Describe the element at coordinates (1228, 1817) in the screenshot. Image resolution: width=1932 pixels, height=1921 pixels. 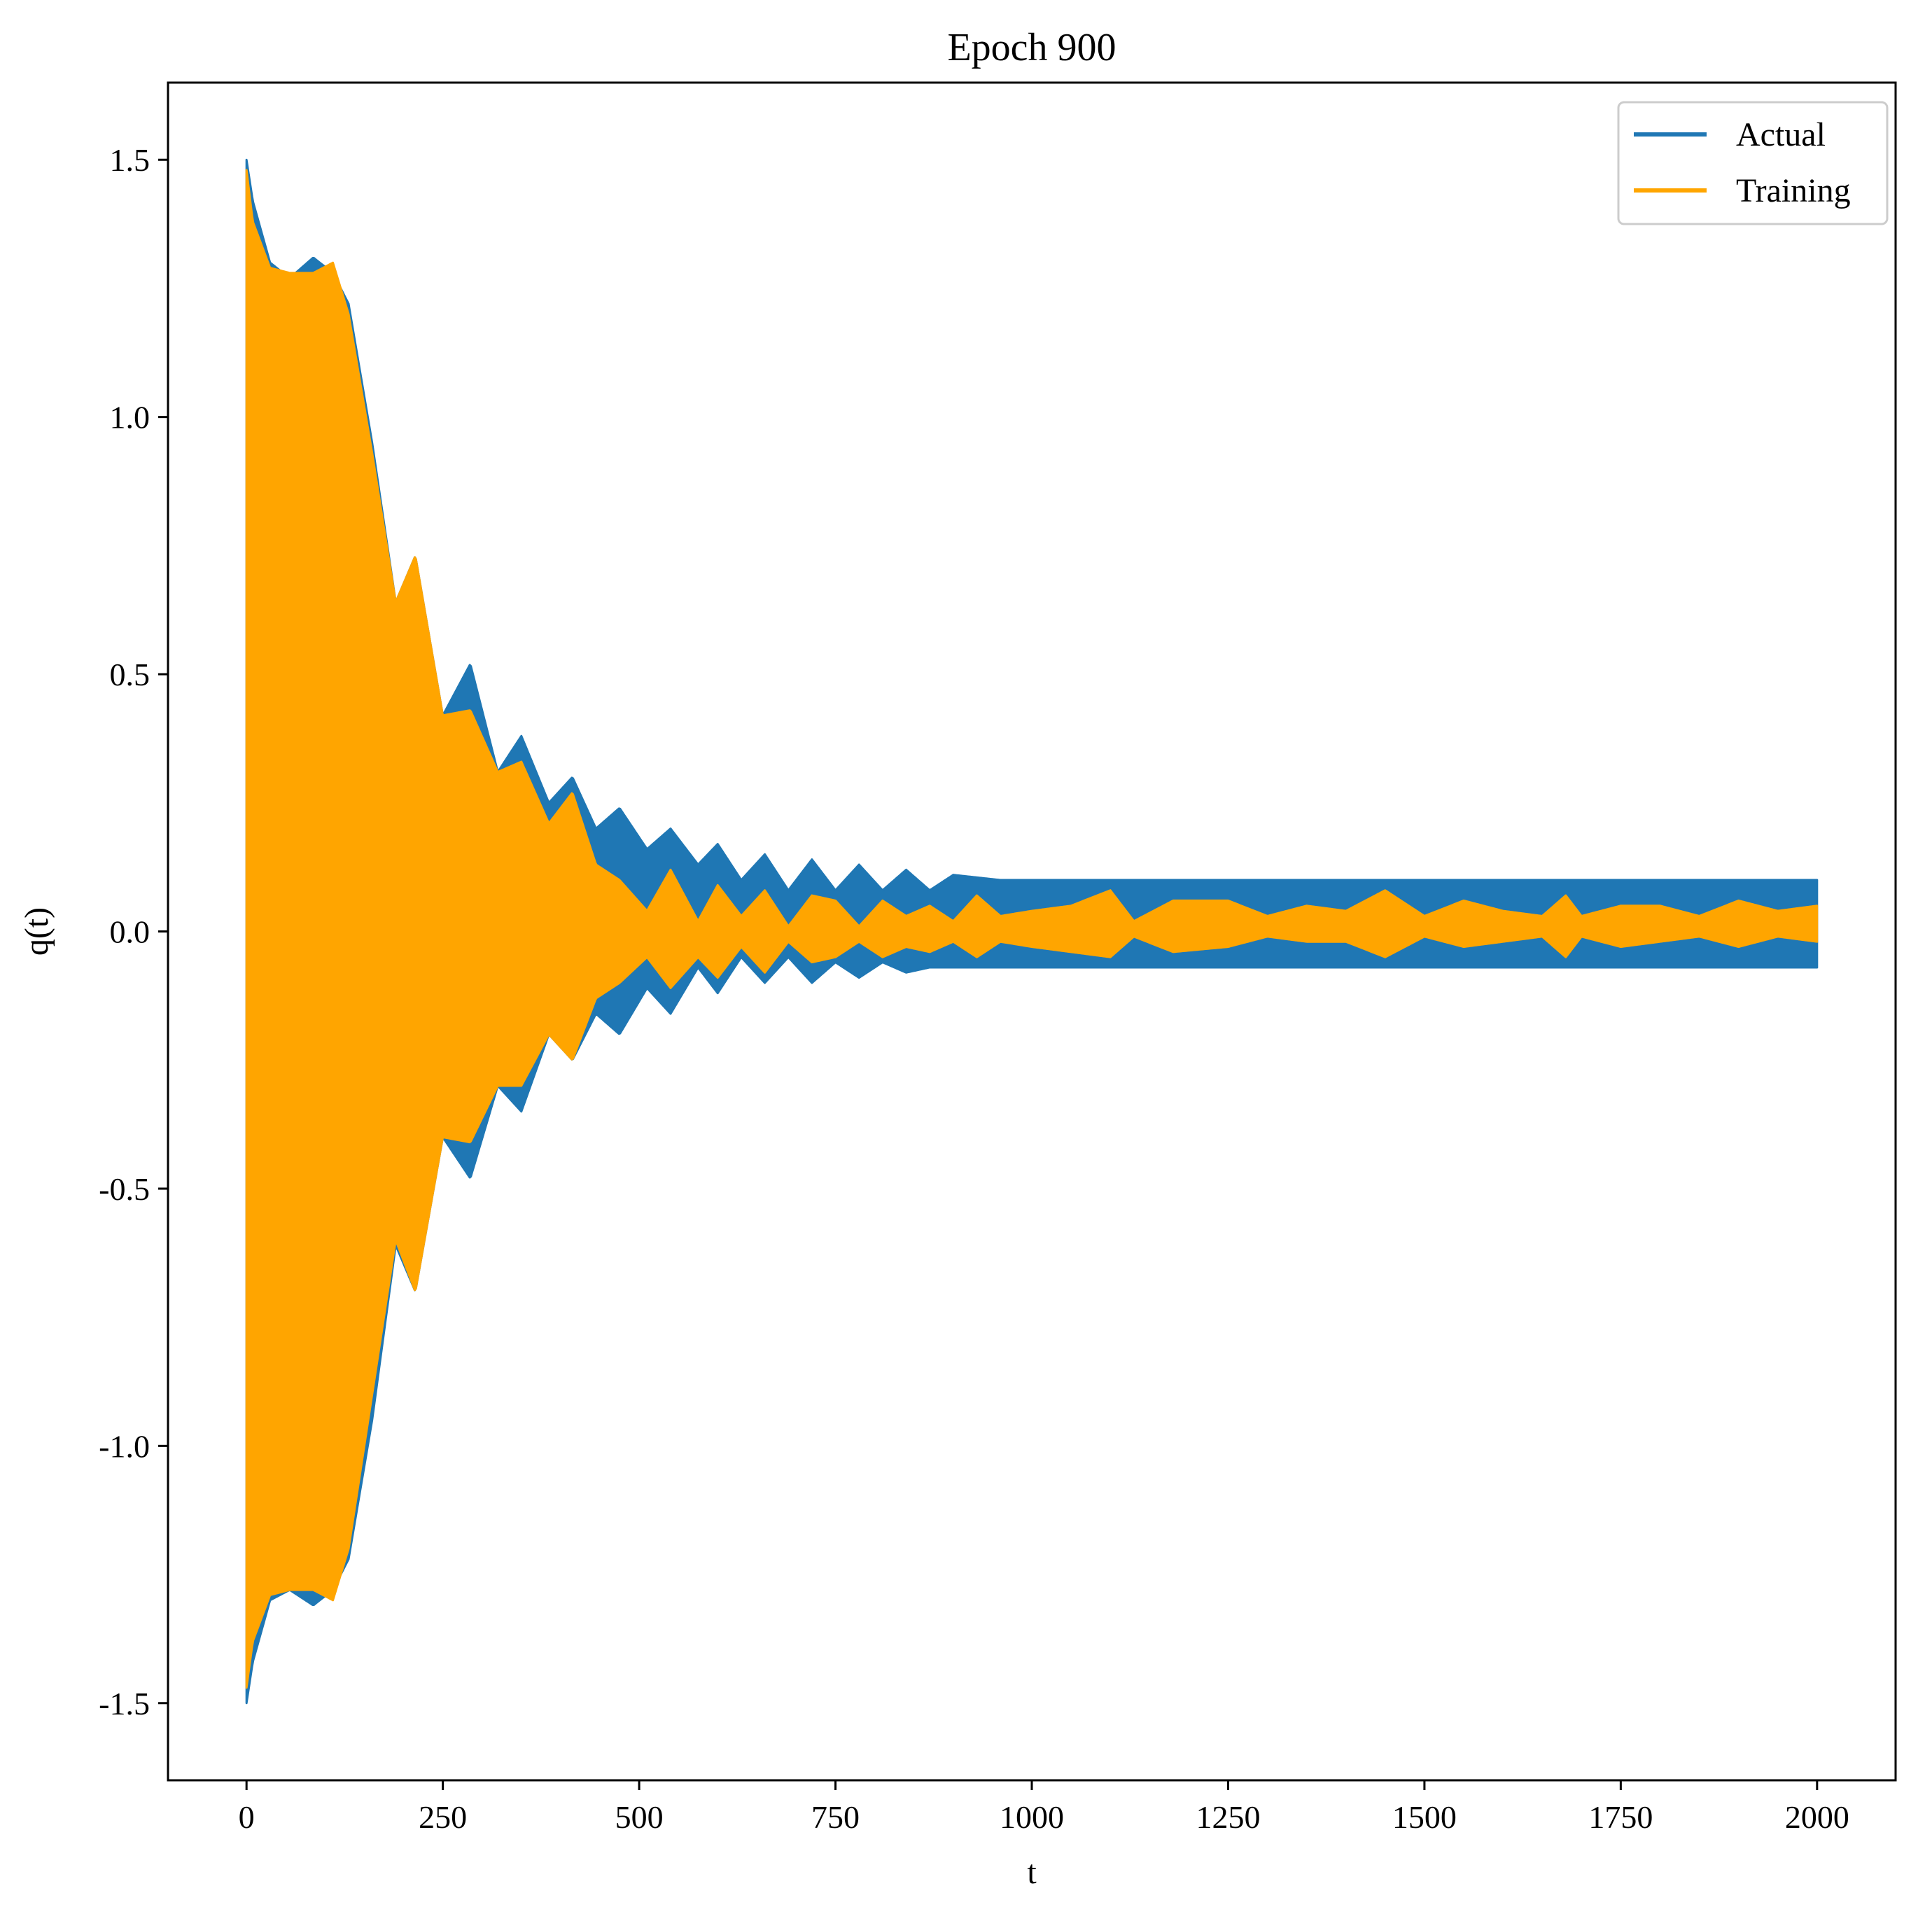
I see `x-tick-label: 1250` at that location.